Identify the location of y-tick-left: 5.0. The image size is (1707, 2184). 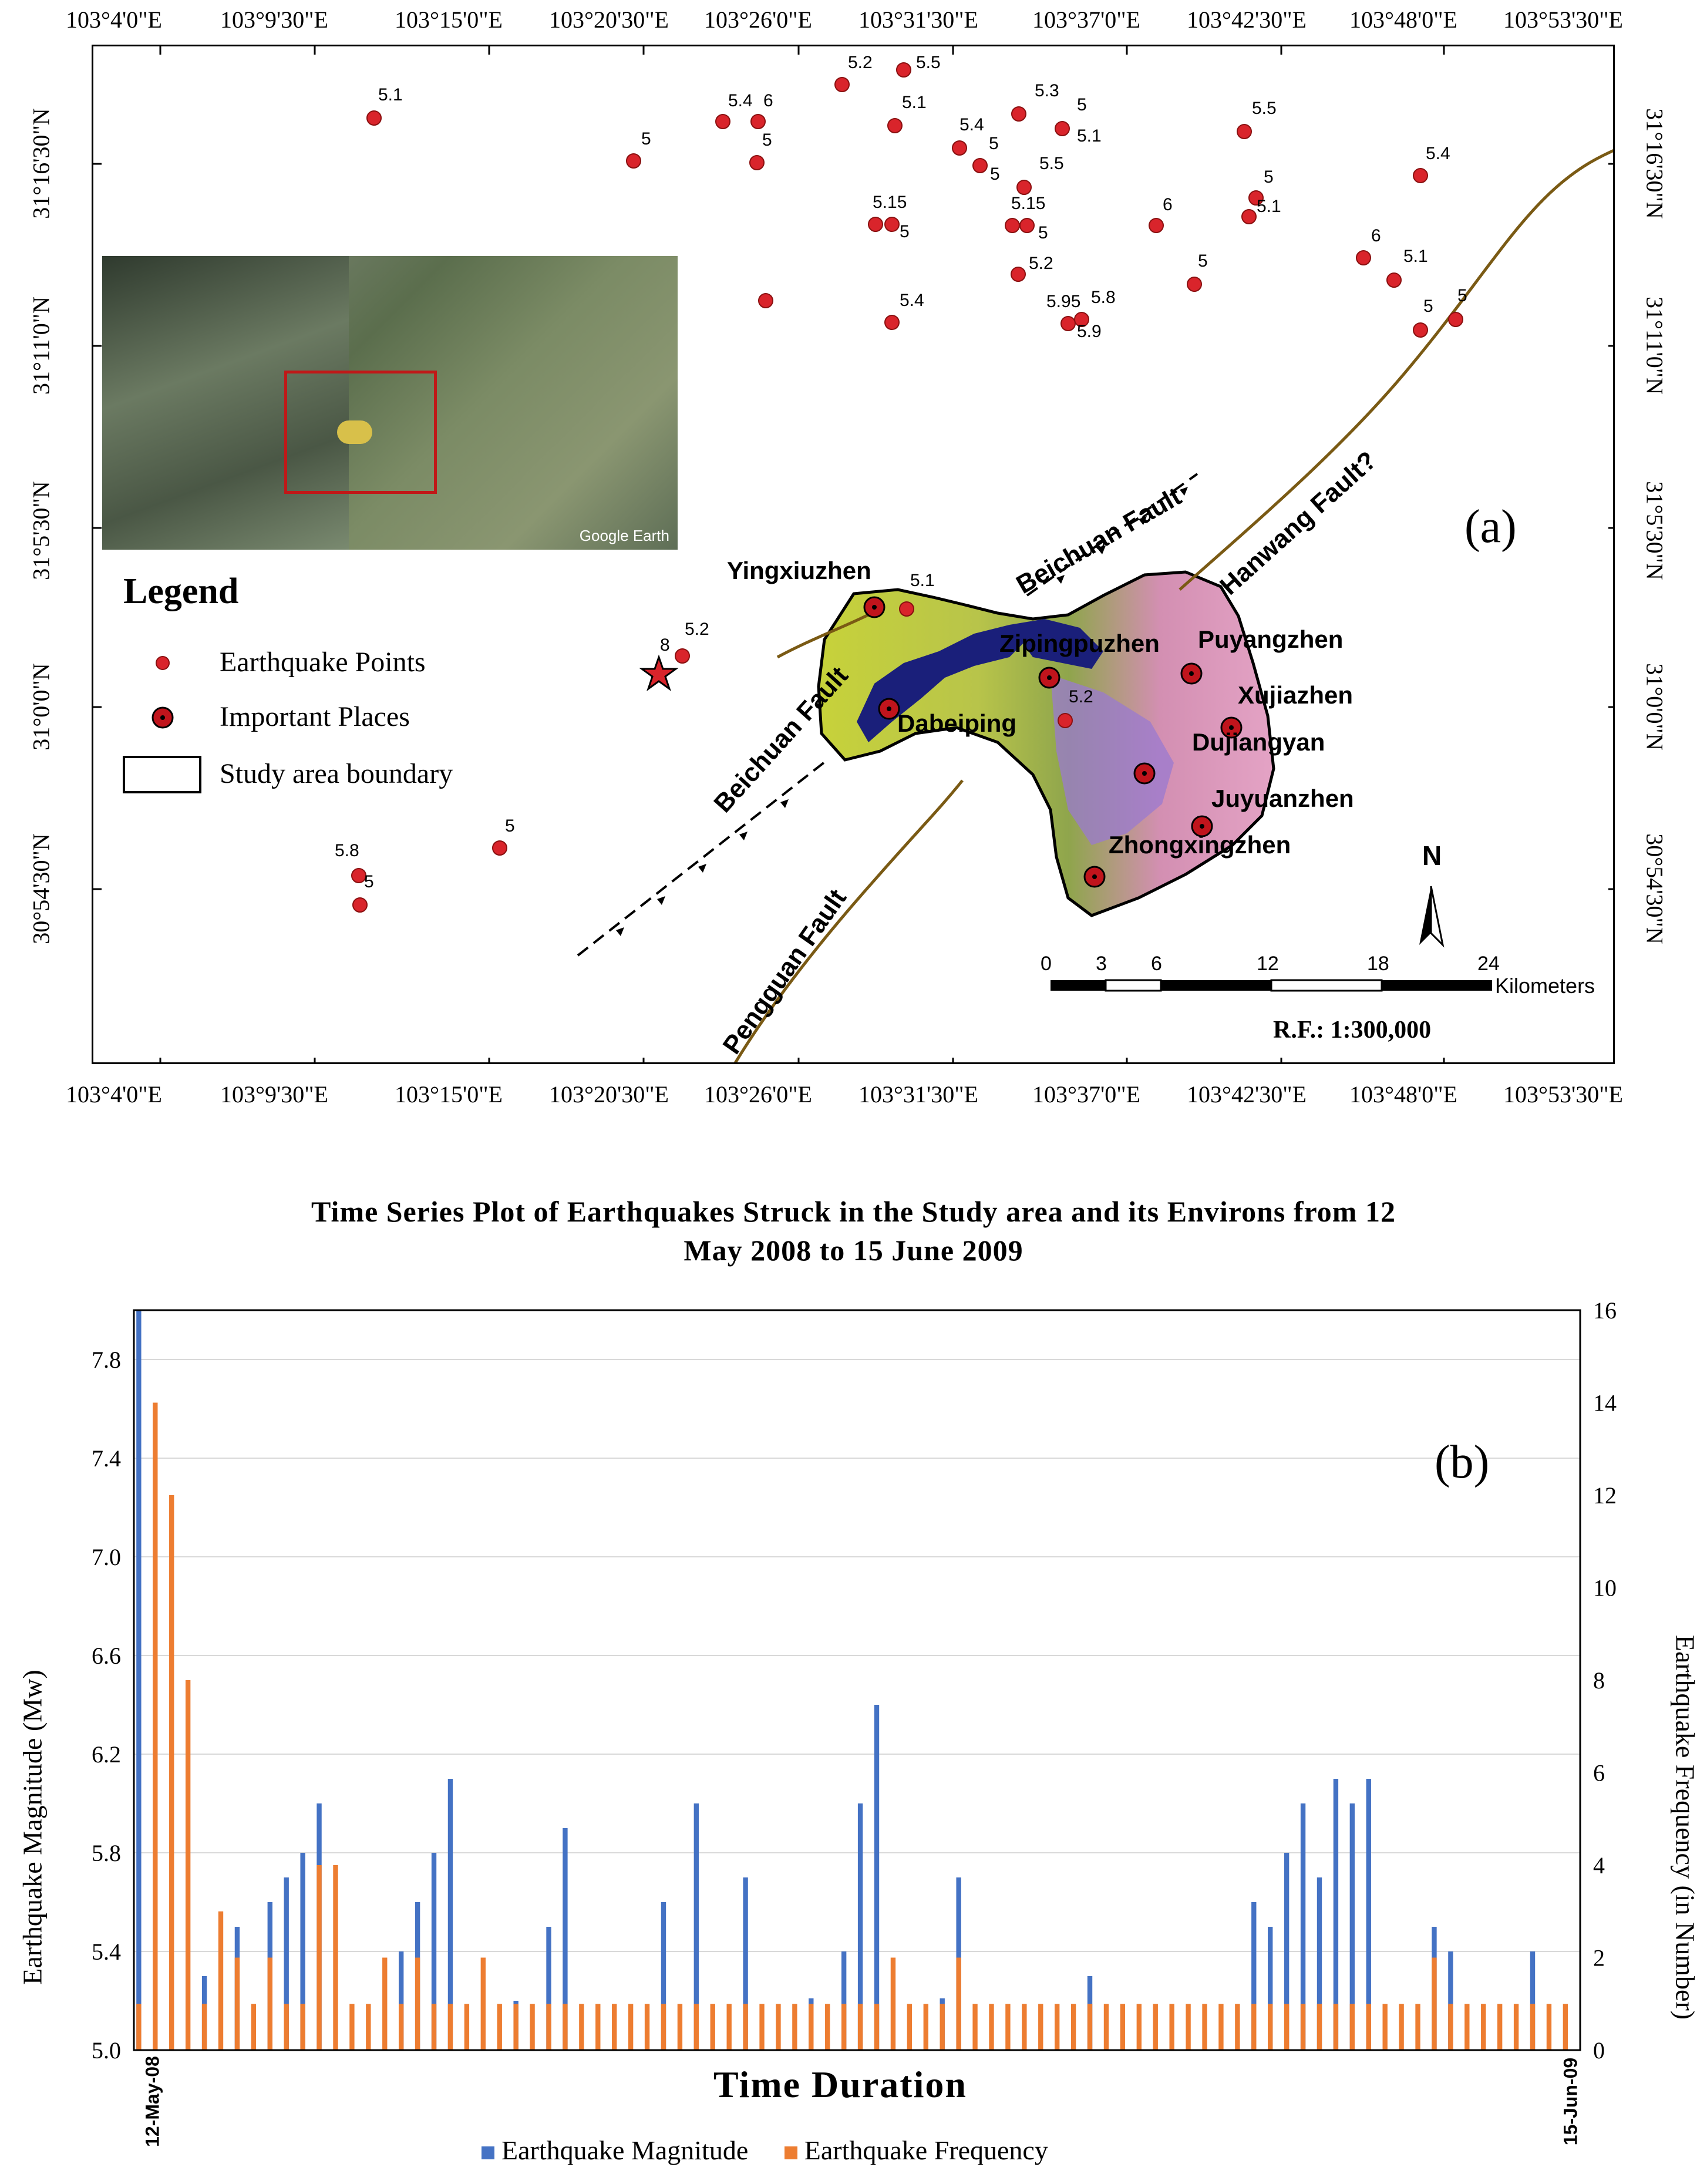
(106, 2050).